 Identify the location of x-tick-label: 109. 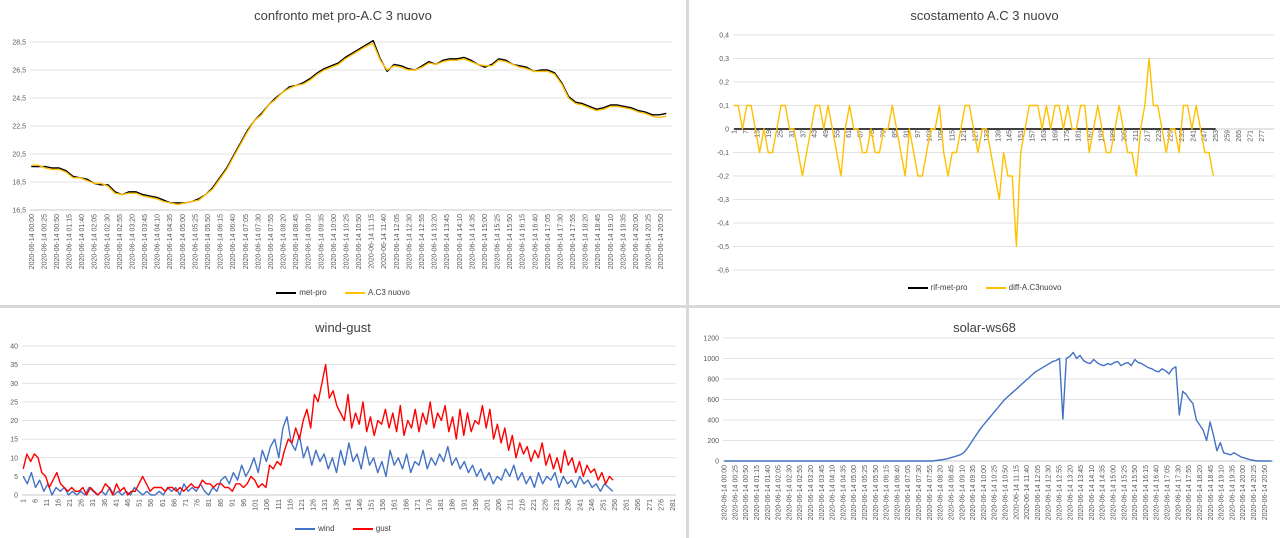
(941, 136).